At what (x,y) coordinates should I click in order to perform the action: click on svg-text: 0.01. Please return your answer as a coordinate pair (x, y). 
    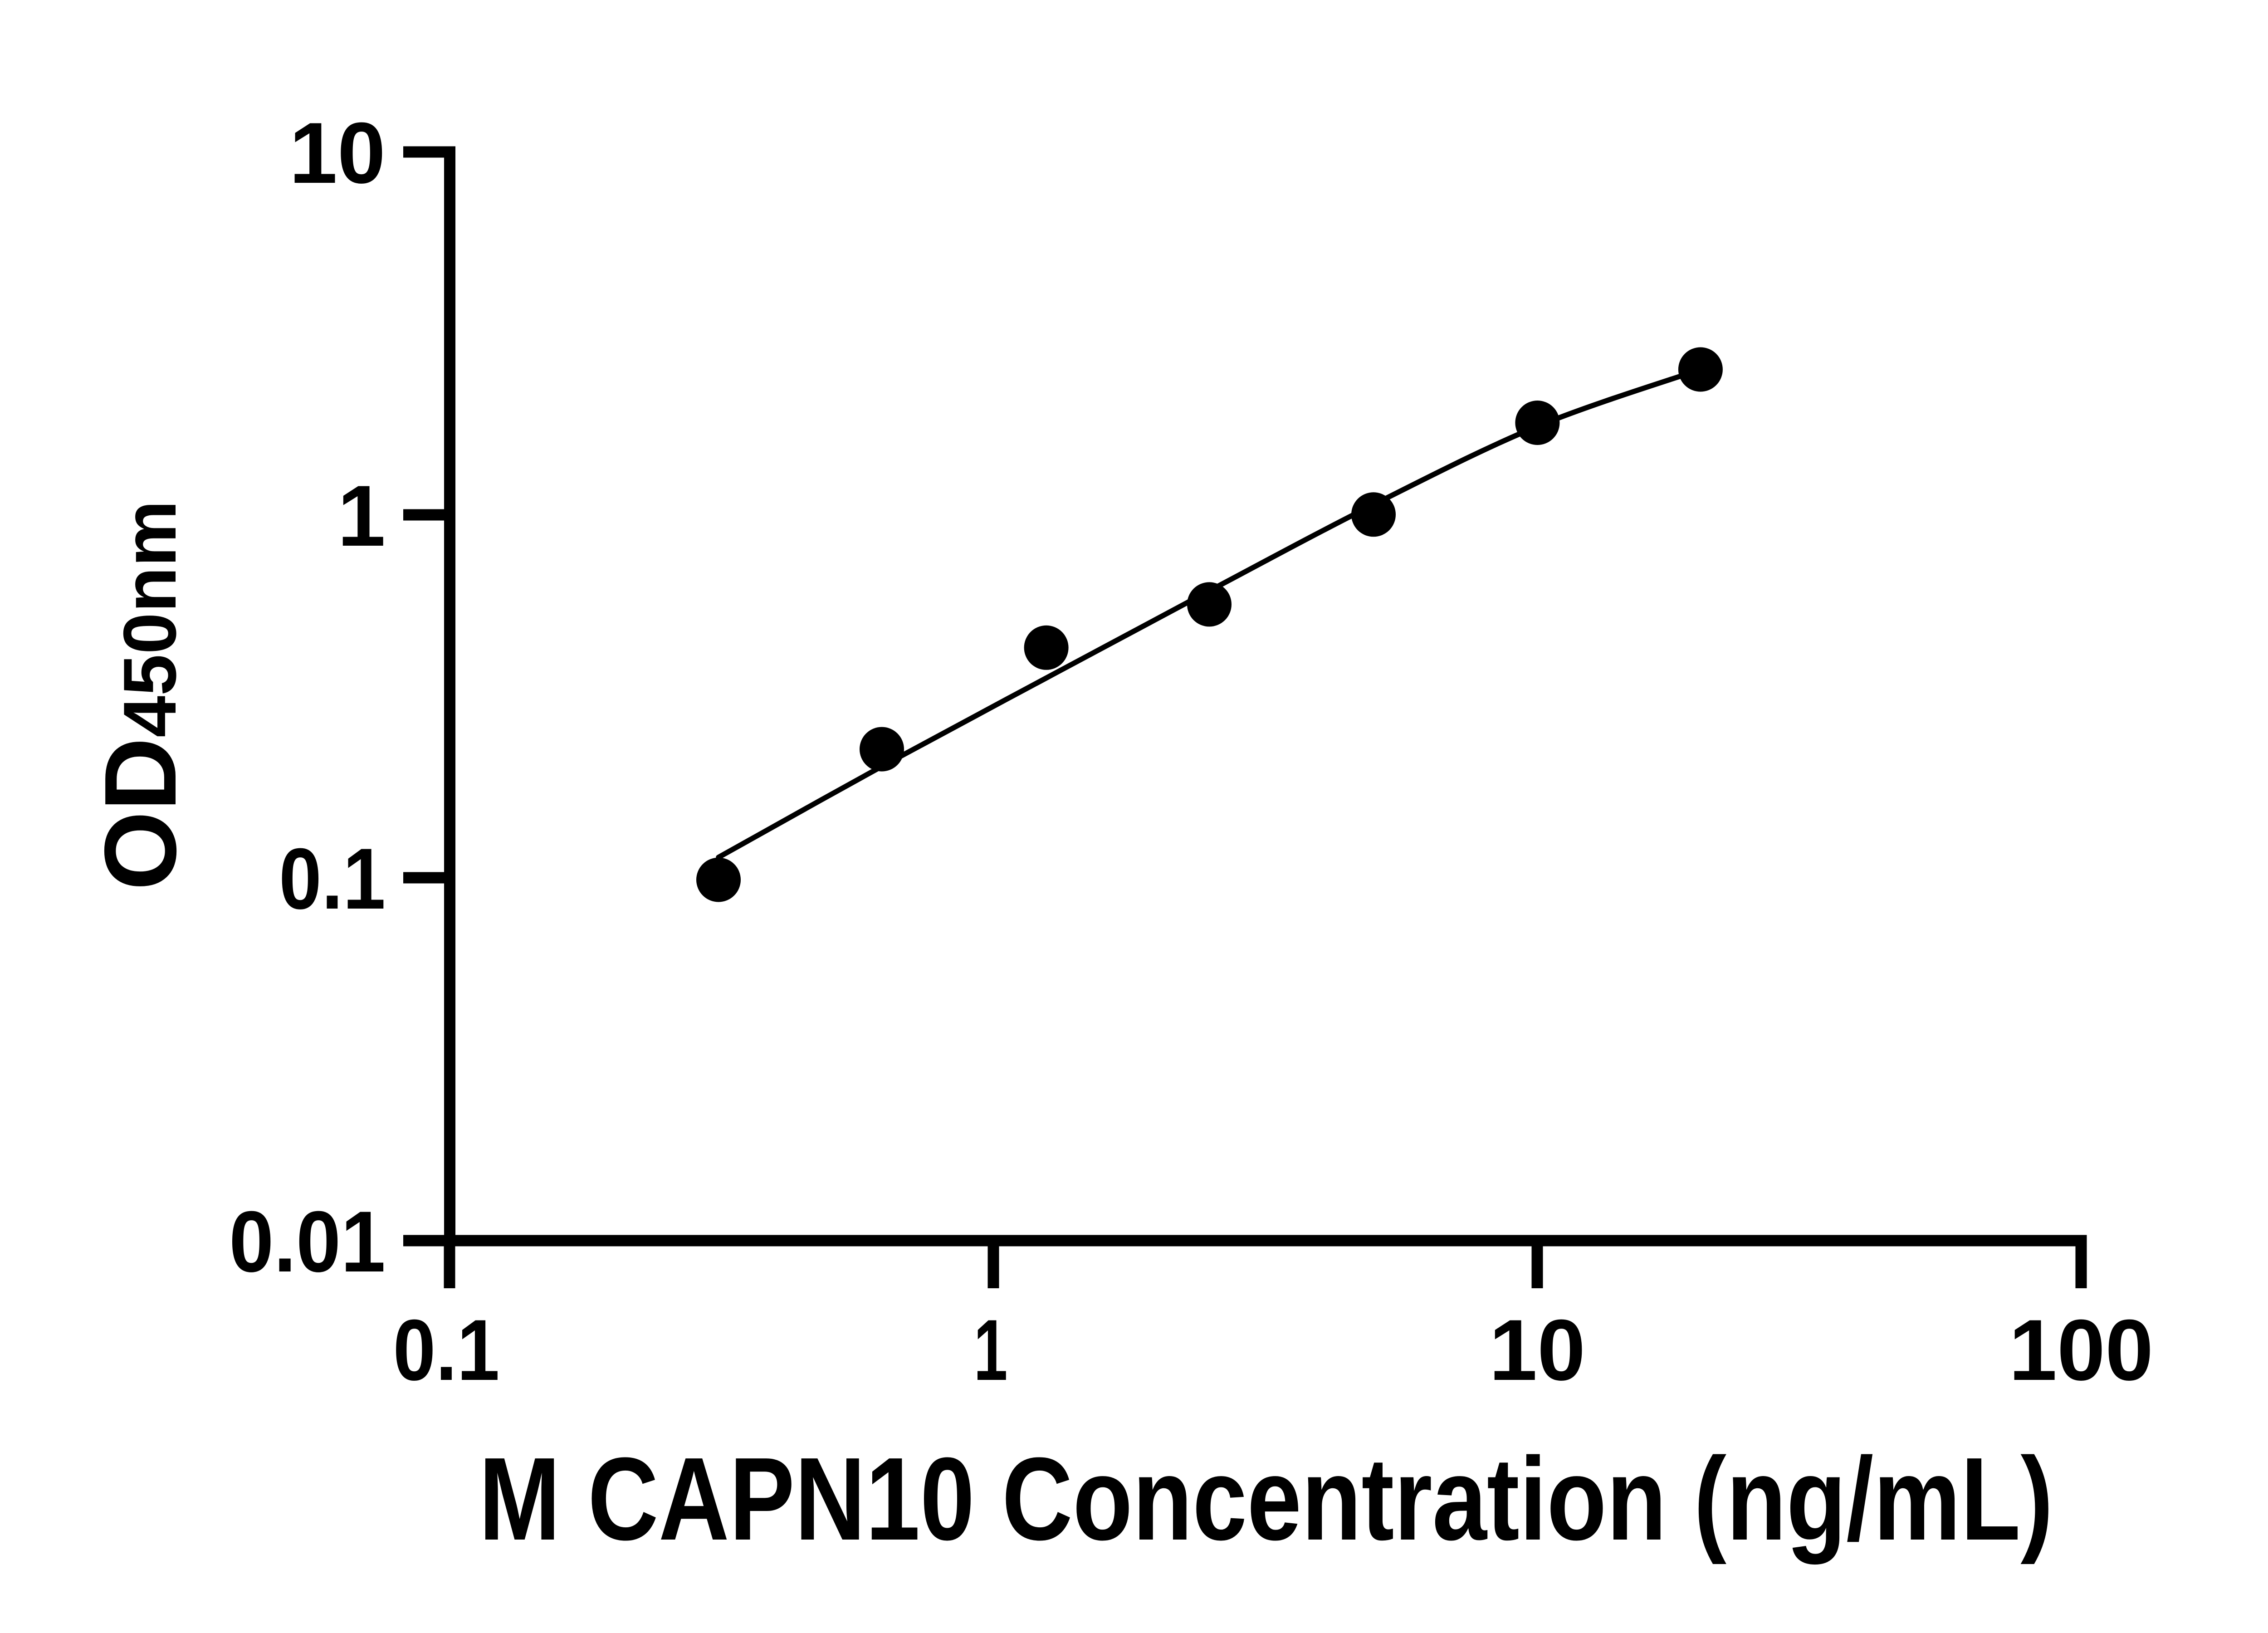
    Looking at the image, I should click on (308, 1241).